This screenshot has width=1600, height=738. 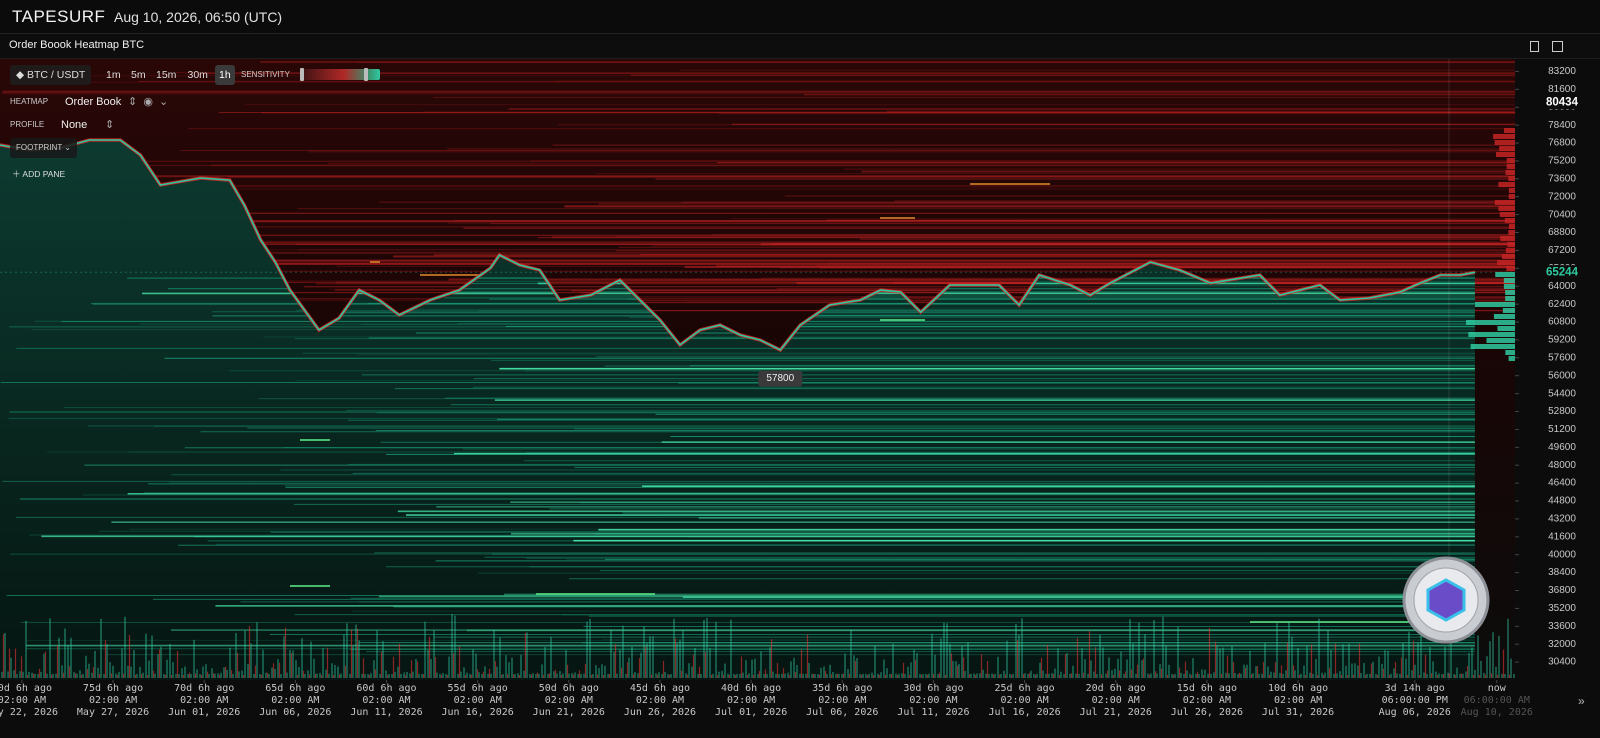 I want to click on select-arrows: ⇕, so click(x=110, y=125).